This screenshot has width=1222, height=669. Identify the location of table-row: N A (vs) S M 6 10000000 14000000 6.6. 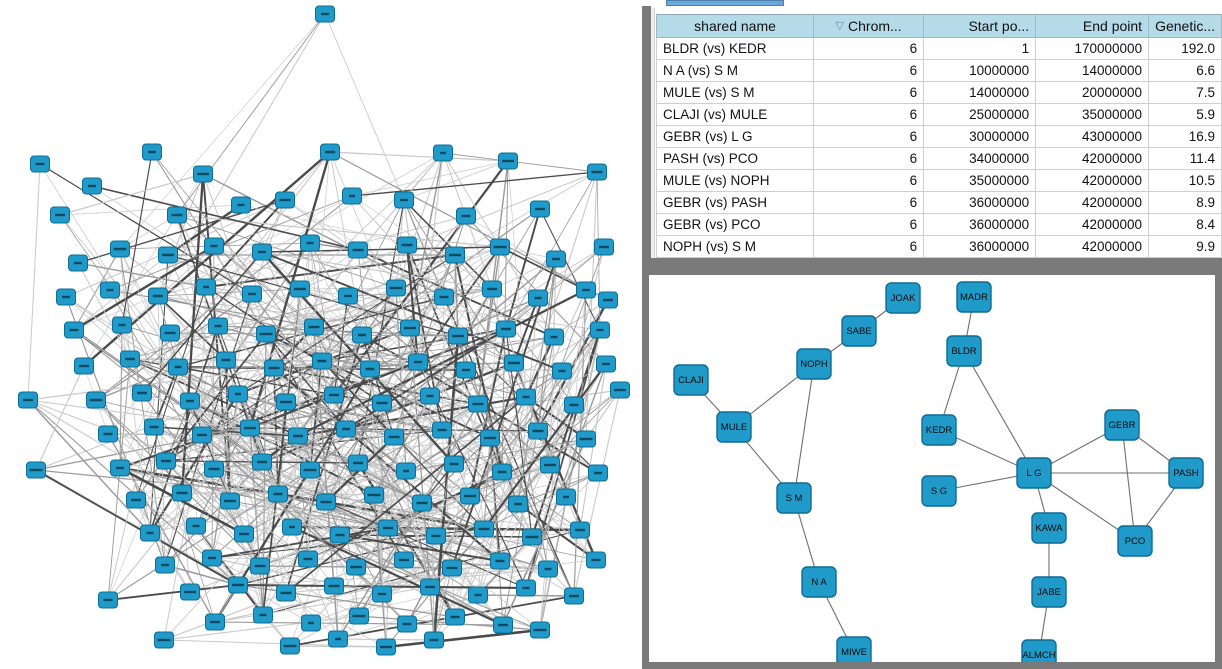
(938, 70).